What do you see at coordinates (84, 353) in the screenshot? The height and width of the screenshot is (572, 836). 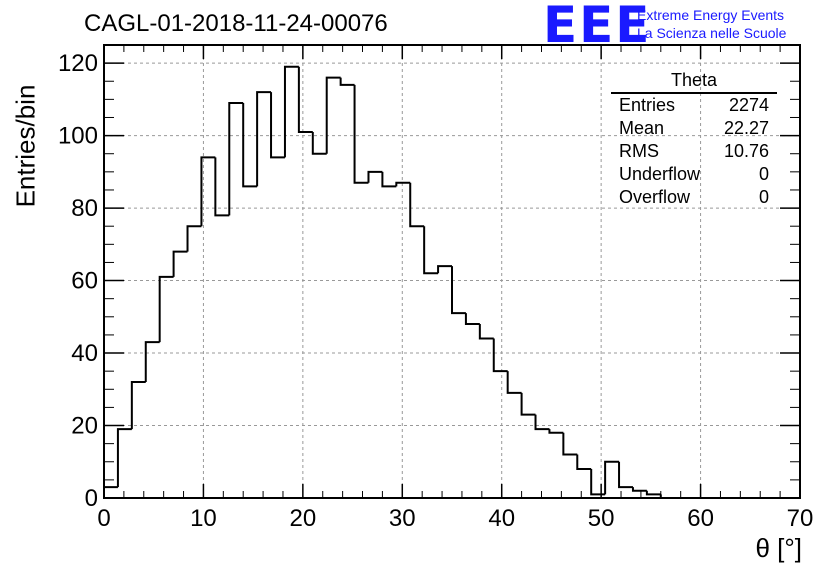 I see `y-tick-label: 40` at bounding box center [84, 353].